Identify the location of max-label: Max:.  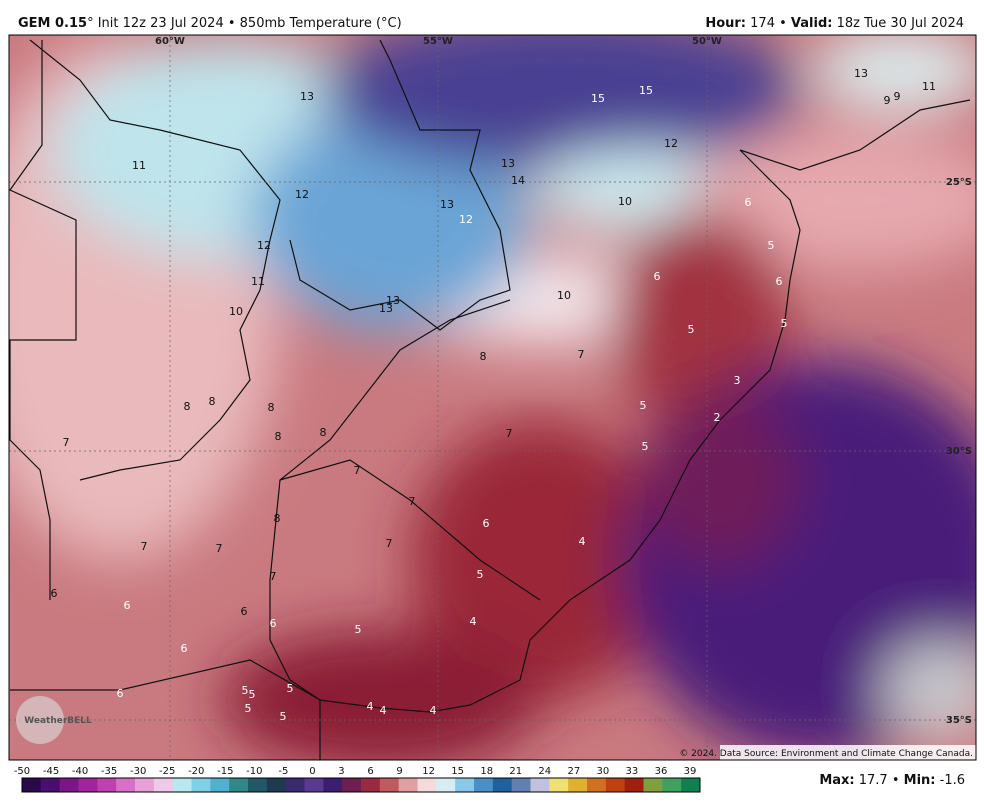
(836, 780).